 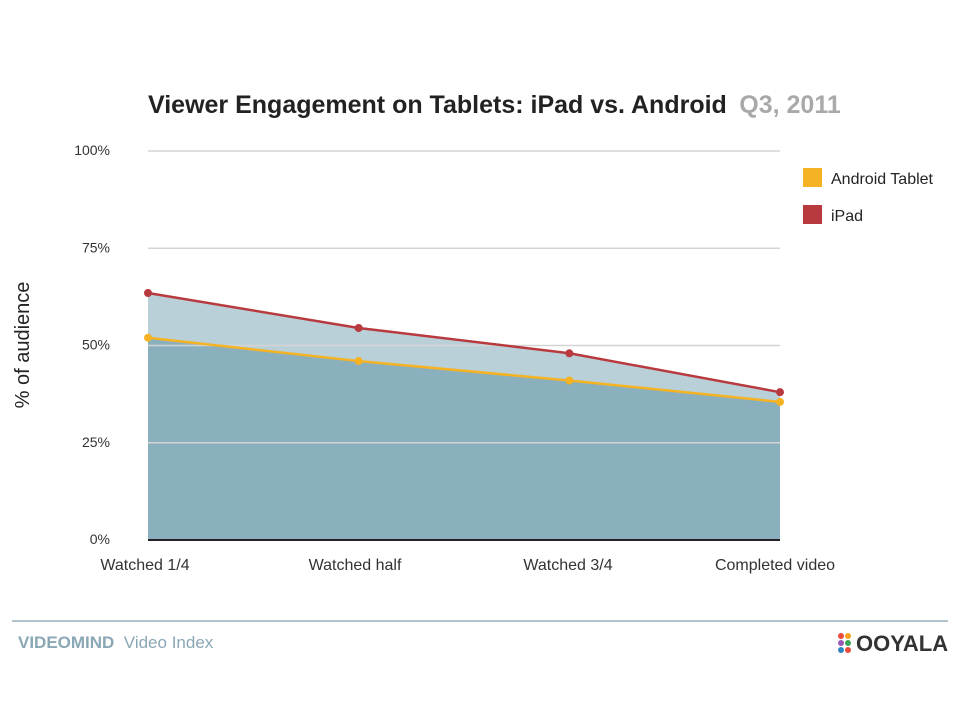 What do you see at coordinates (790, 105) in the screenshot?
I see `chart-title-period: Q3, 2011` at bounding box center [790, 105].